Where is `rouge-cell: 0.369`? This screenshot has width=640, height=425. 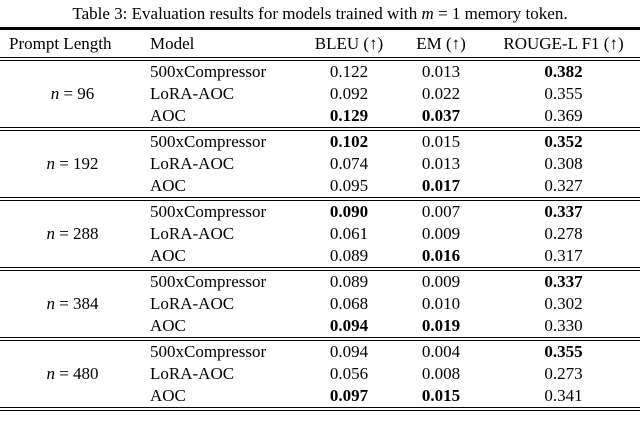 rouge-cell: 0.369 is located at coordinates (563, 115).